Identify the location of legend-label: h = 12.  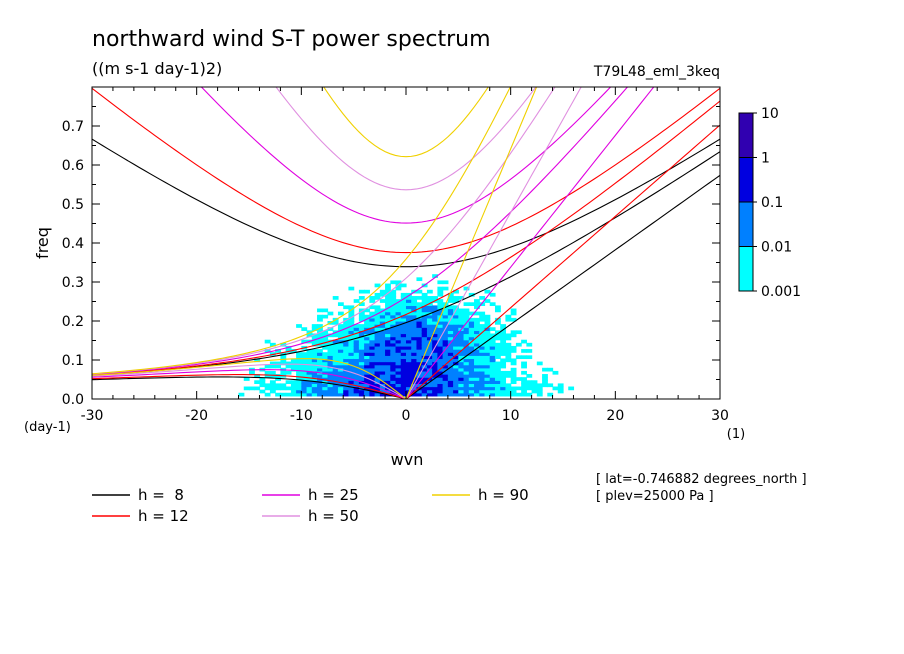
(163, 516).